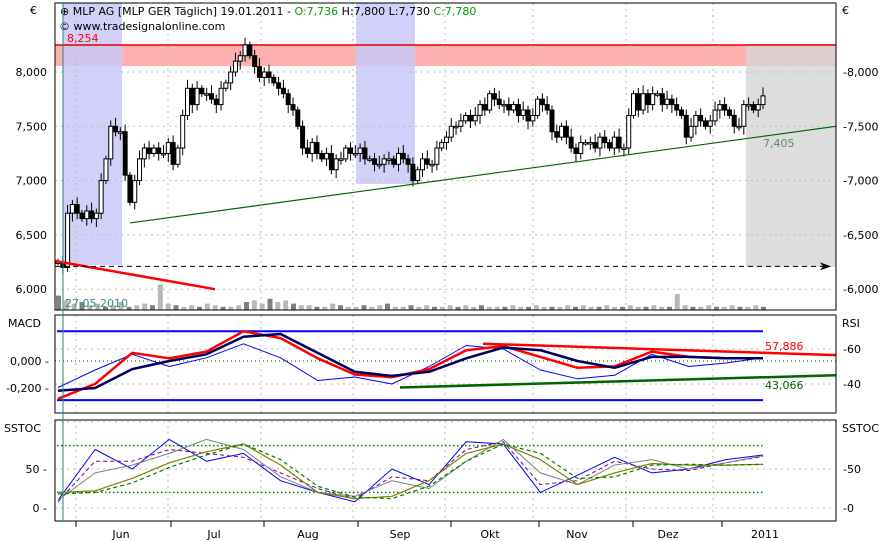  I want to click on sstoc-tick-label-left: 50 -, so click(36, 469).